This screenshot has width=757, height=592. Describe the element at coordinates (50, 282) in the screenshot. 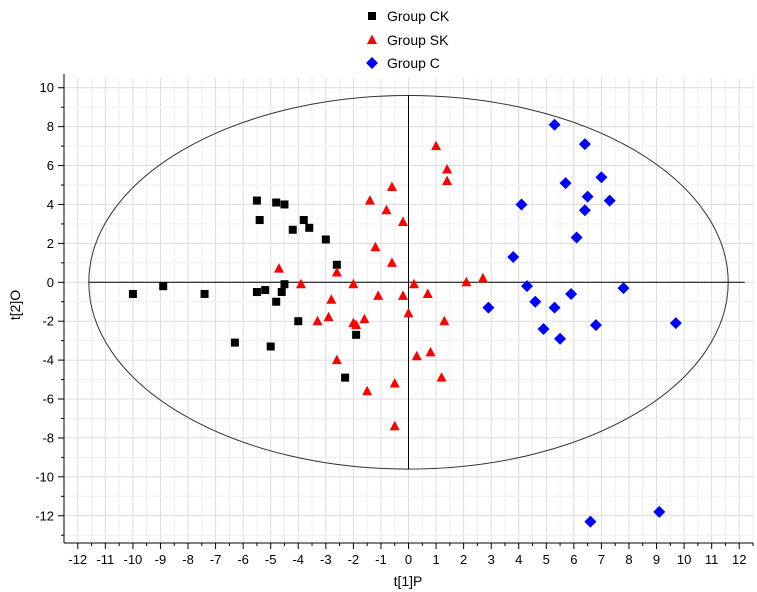

I see `y-tick-label: 0` at that location.